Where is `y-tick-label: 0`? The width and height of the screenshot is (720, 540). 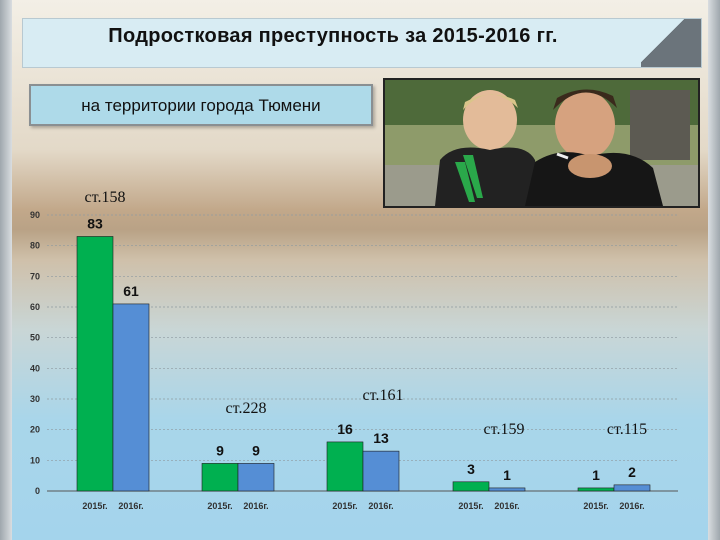 y-tick-label: 0 is located at coordinates (37, 491).